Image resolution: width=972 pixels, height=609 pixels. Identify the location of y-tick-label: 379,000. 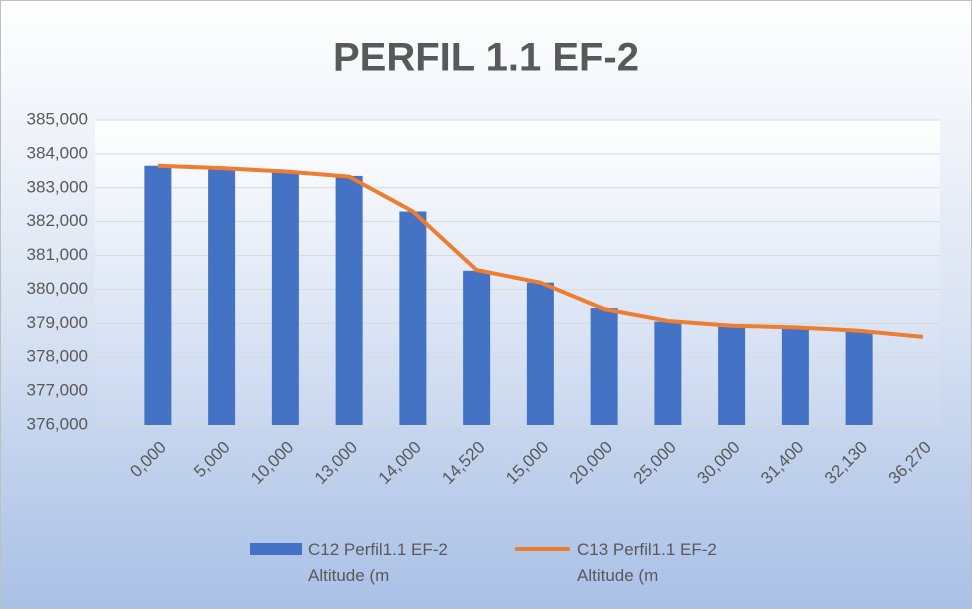
(57, 322).